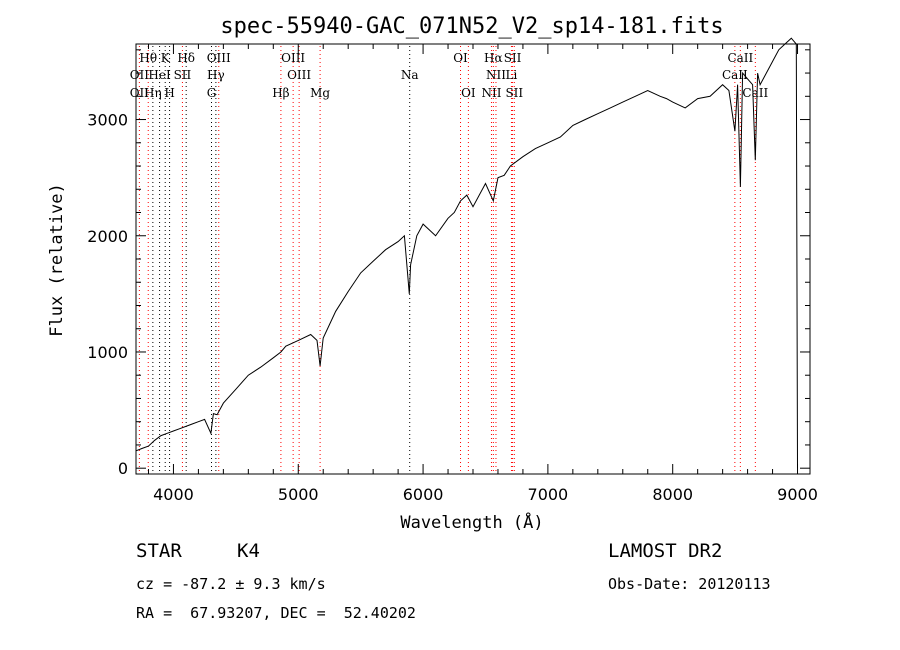 This screenshot has width=900, height=650. I want to click on redshift-value: cz = -87.2 ± 9.3 km/s, so click(231, 584).